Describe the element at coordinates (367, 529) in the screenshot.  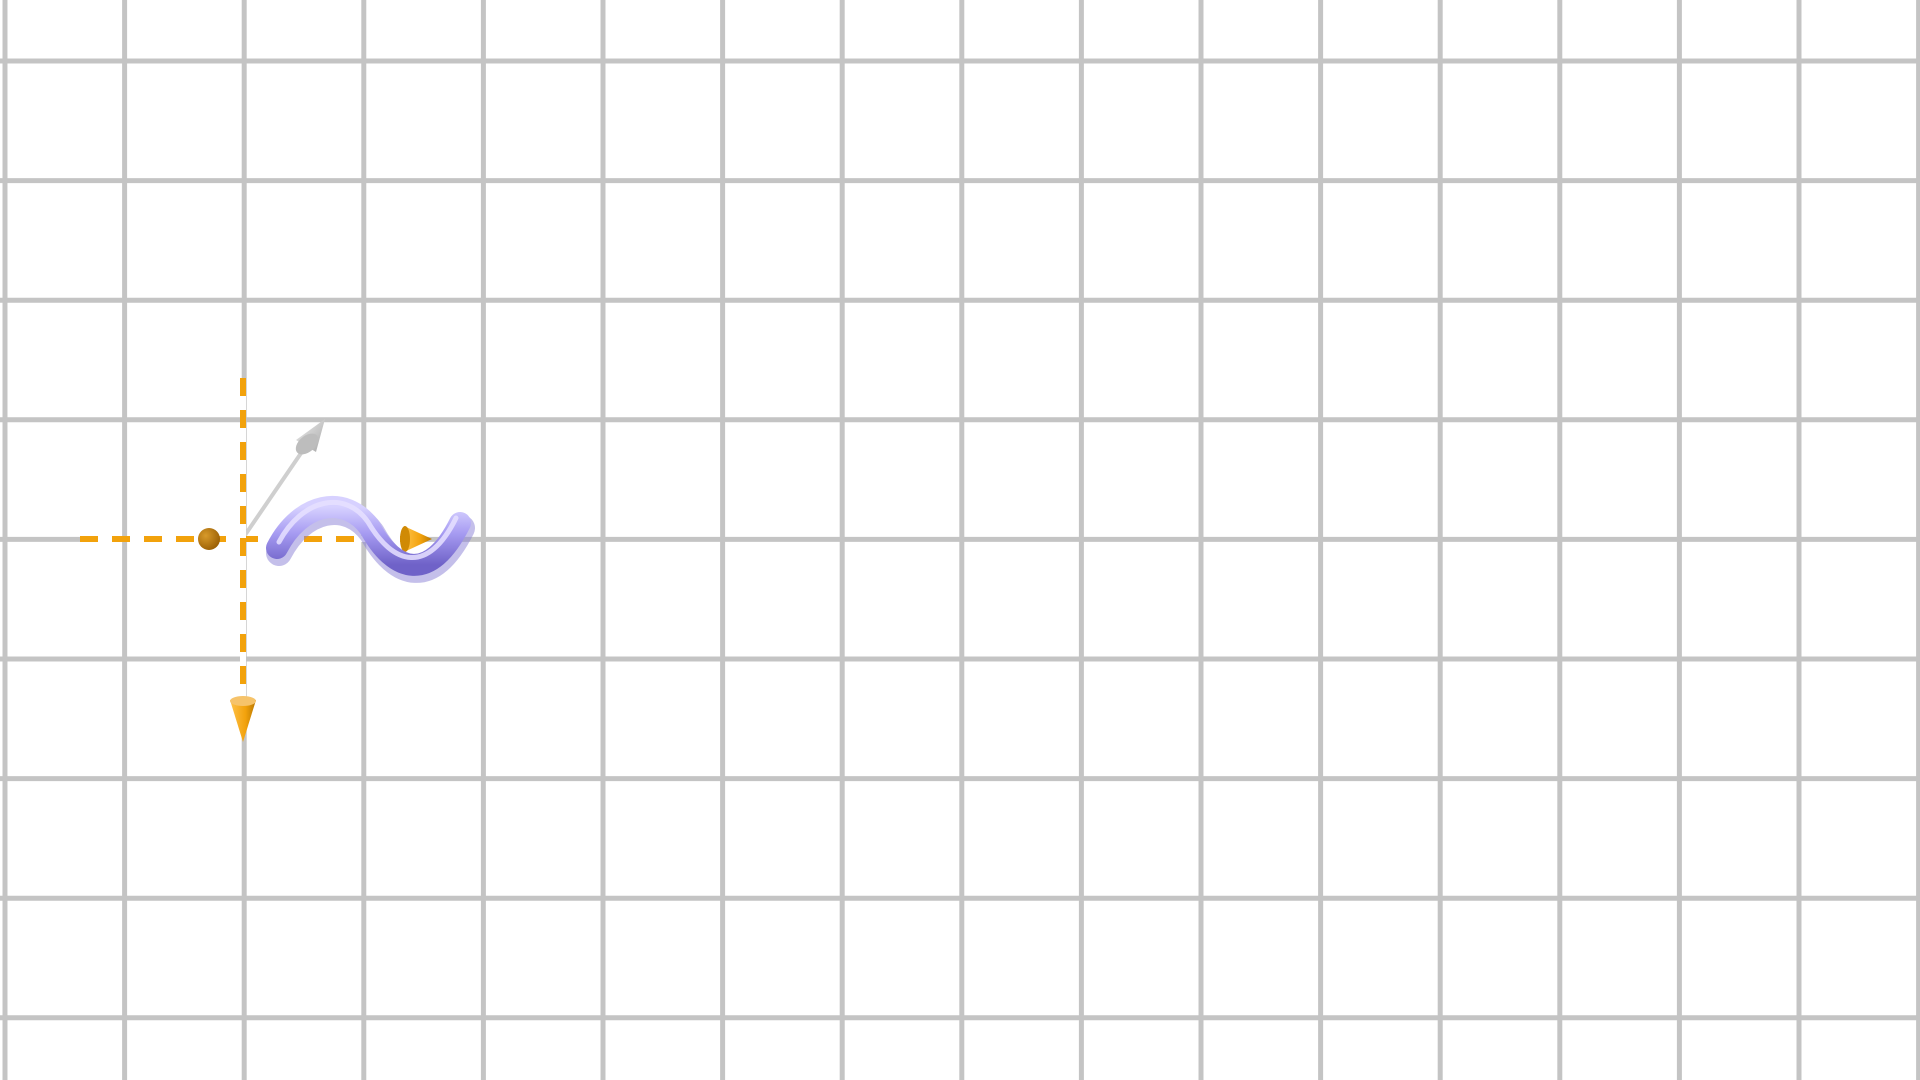
I see `sine-wave-highlight` at that location.